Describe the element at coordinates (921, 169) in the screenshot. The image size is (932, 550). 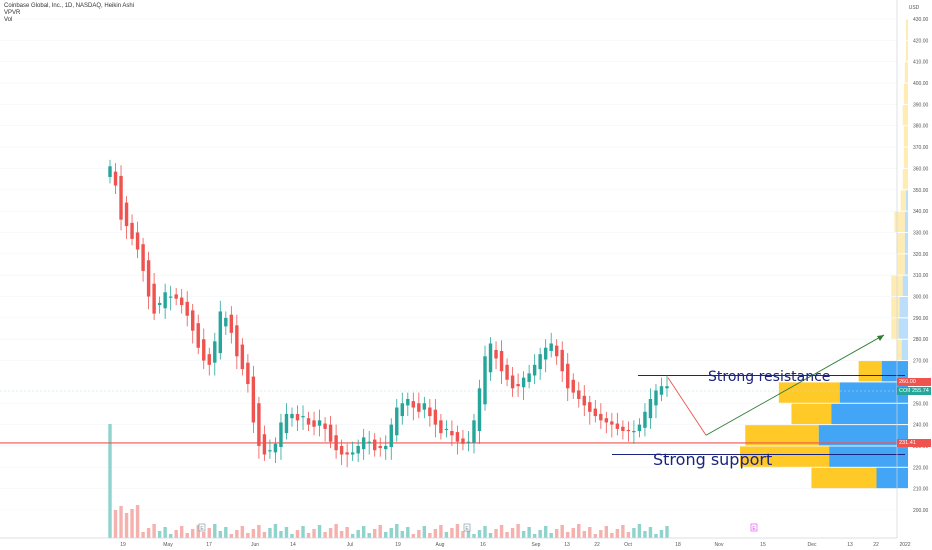
I see `price-tick-label: 360.00` at that location.